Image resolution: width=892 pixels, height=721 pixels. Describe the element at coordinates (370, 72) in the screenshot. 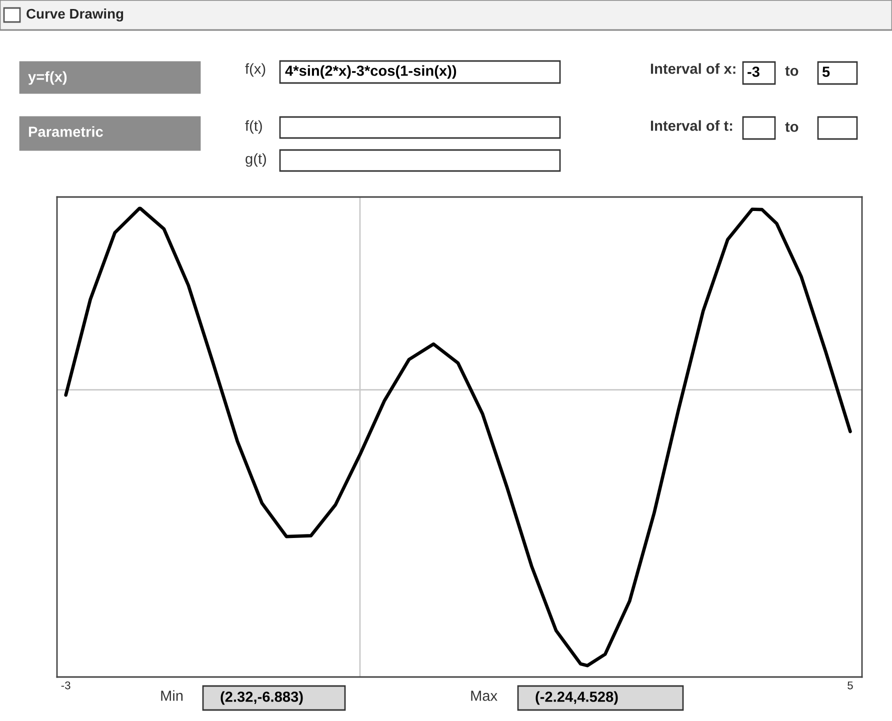

I see `text: 4*sin(2*x)-3*cos(1-sin(x))` at that location.